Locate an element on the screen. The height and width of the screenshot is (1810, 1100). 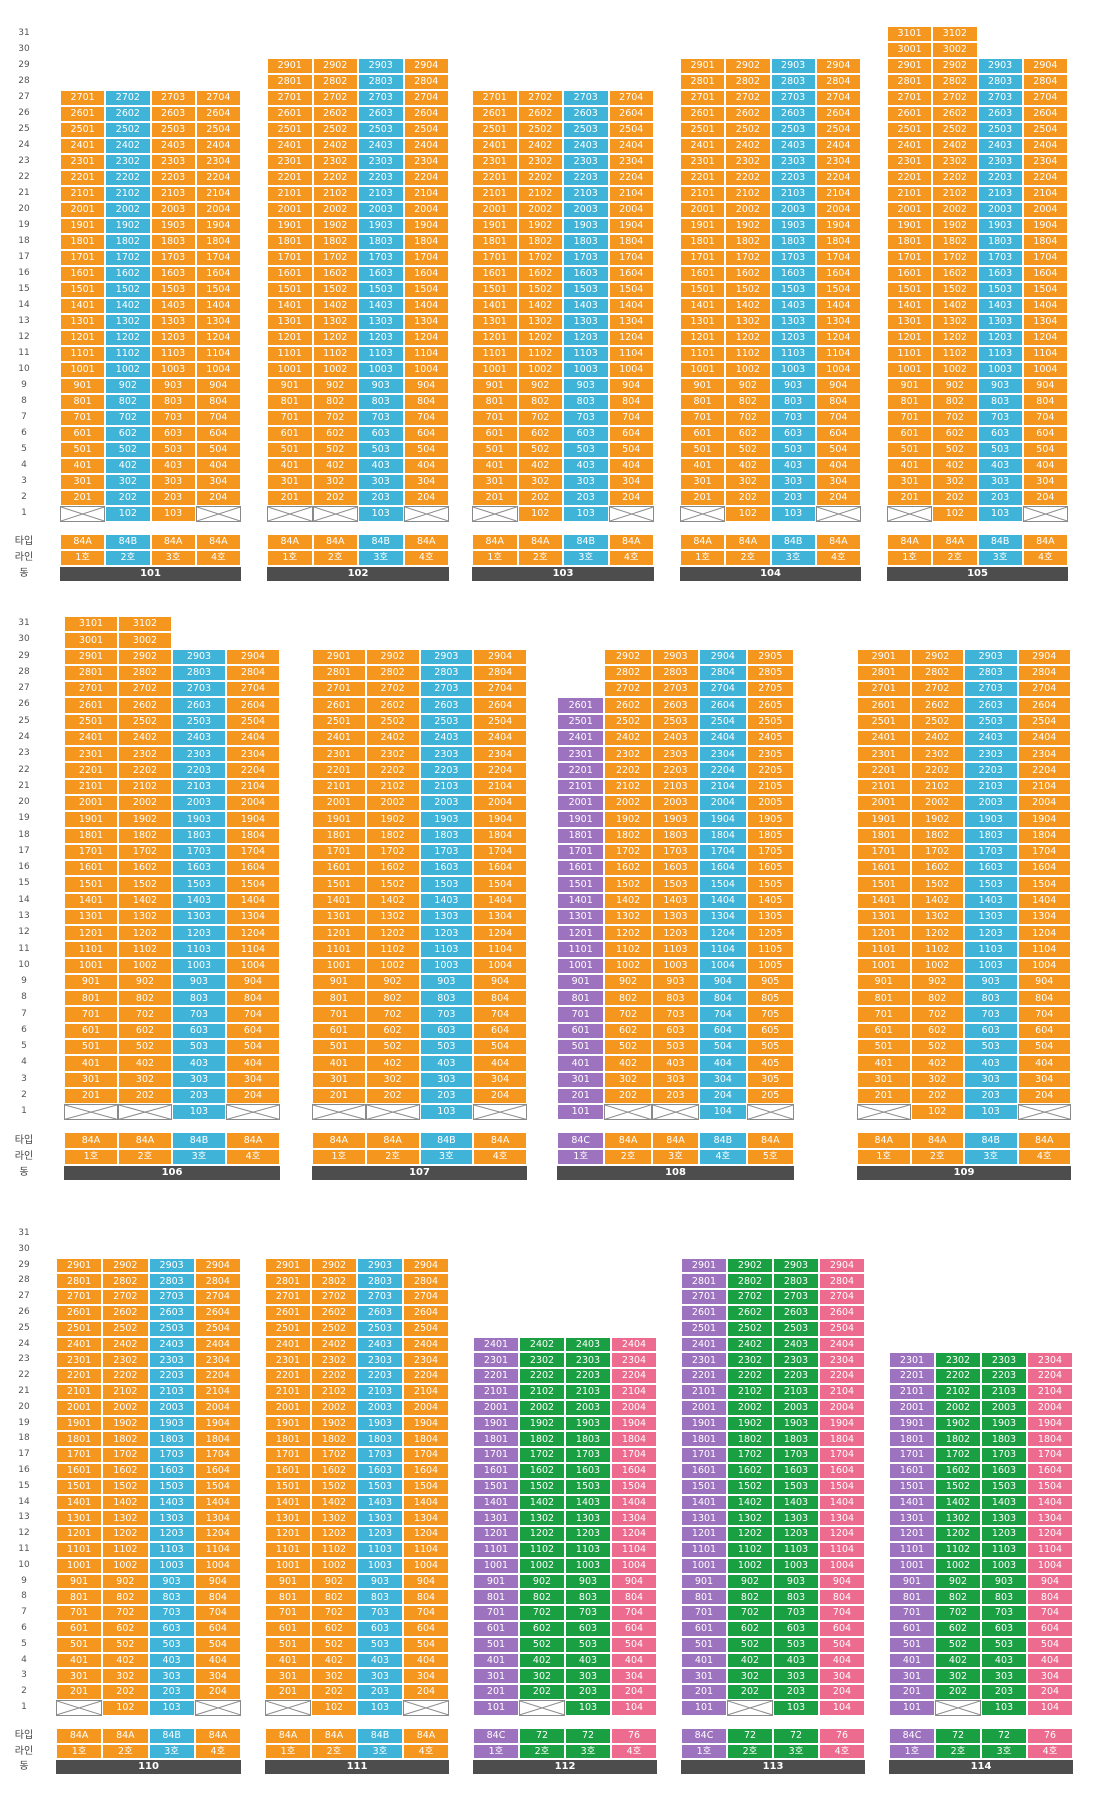
unit-cell: 2502 is located at coordinates (128, 130).